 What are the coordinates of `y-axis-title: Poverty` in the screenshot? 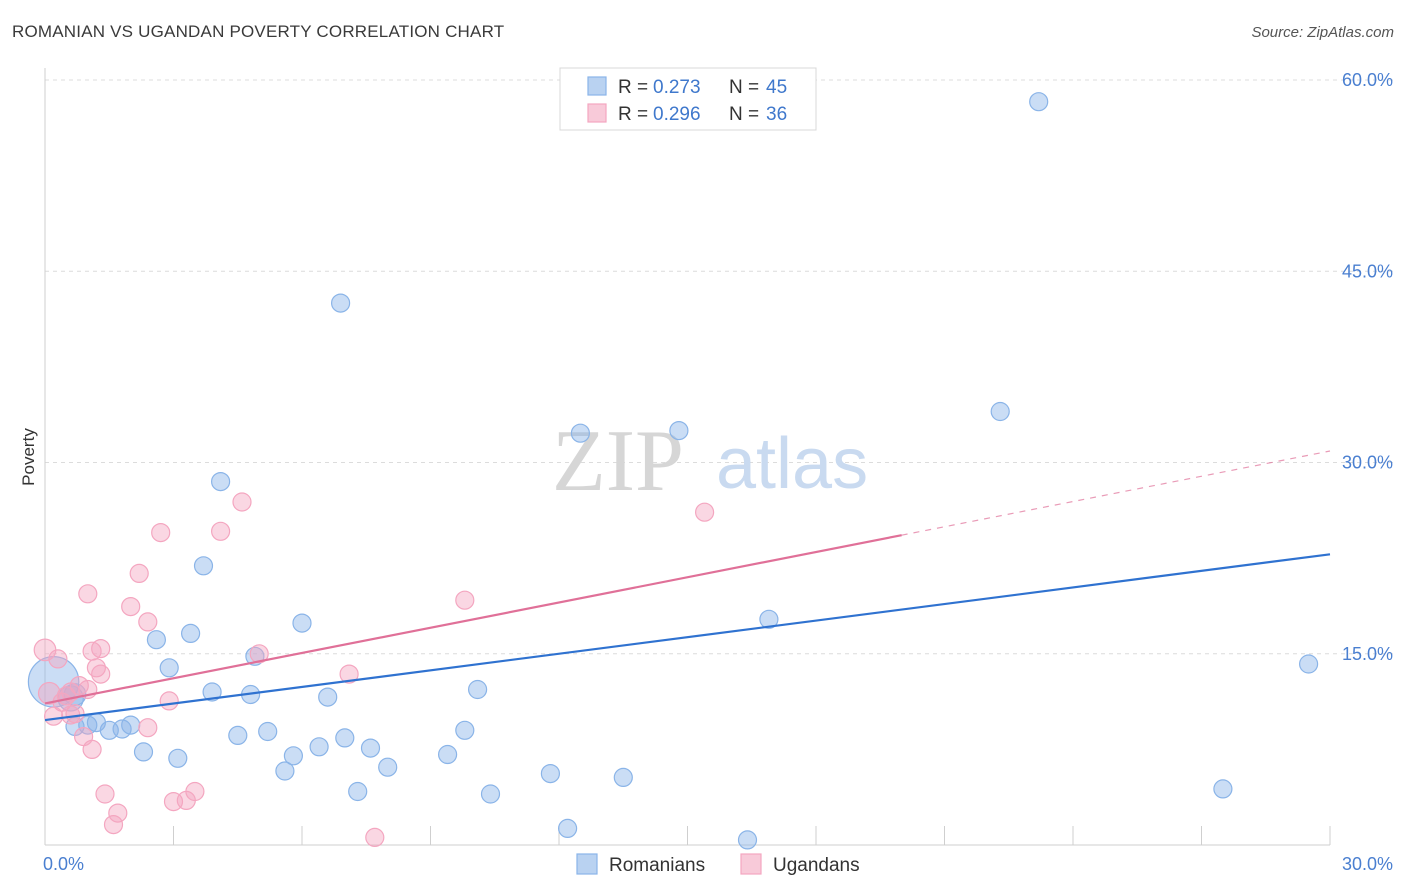 It's located at (28, 457).